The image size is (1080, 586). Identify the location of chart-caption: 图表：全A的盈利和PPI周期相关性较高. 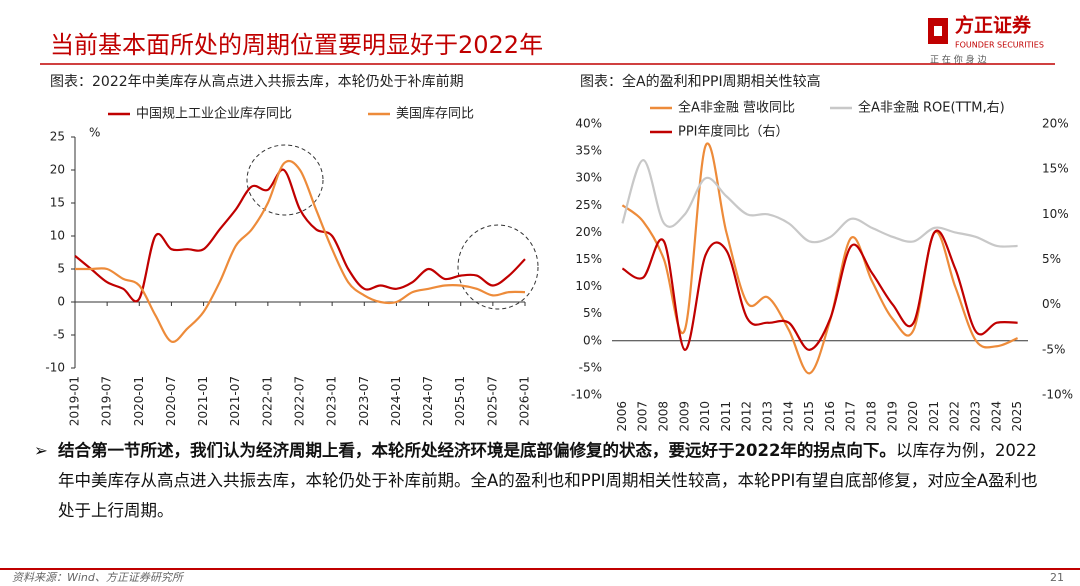
(700, 81).